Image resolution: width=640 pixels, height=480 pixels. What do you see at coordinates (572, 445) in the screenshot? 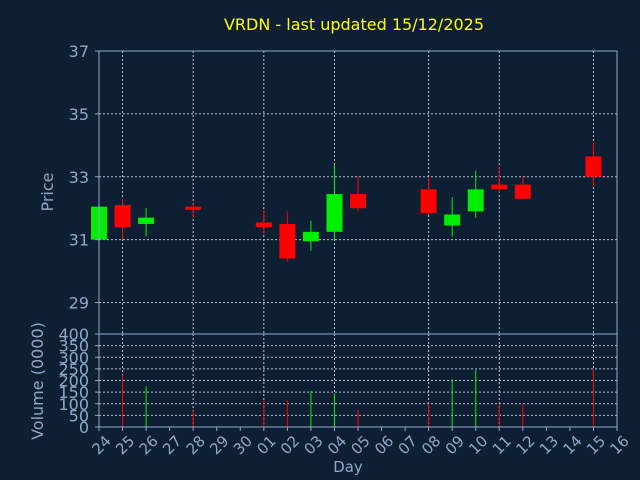
I see `x-tick-label: 14` at bounding box center [572, 445].